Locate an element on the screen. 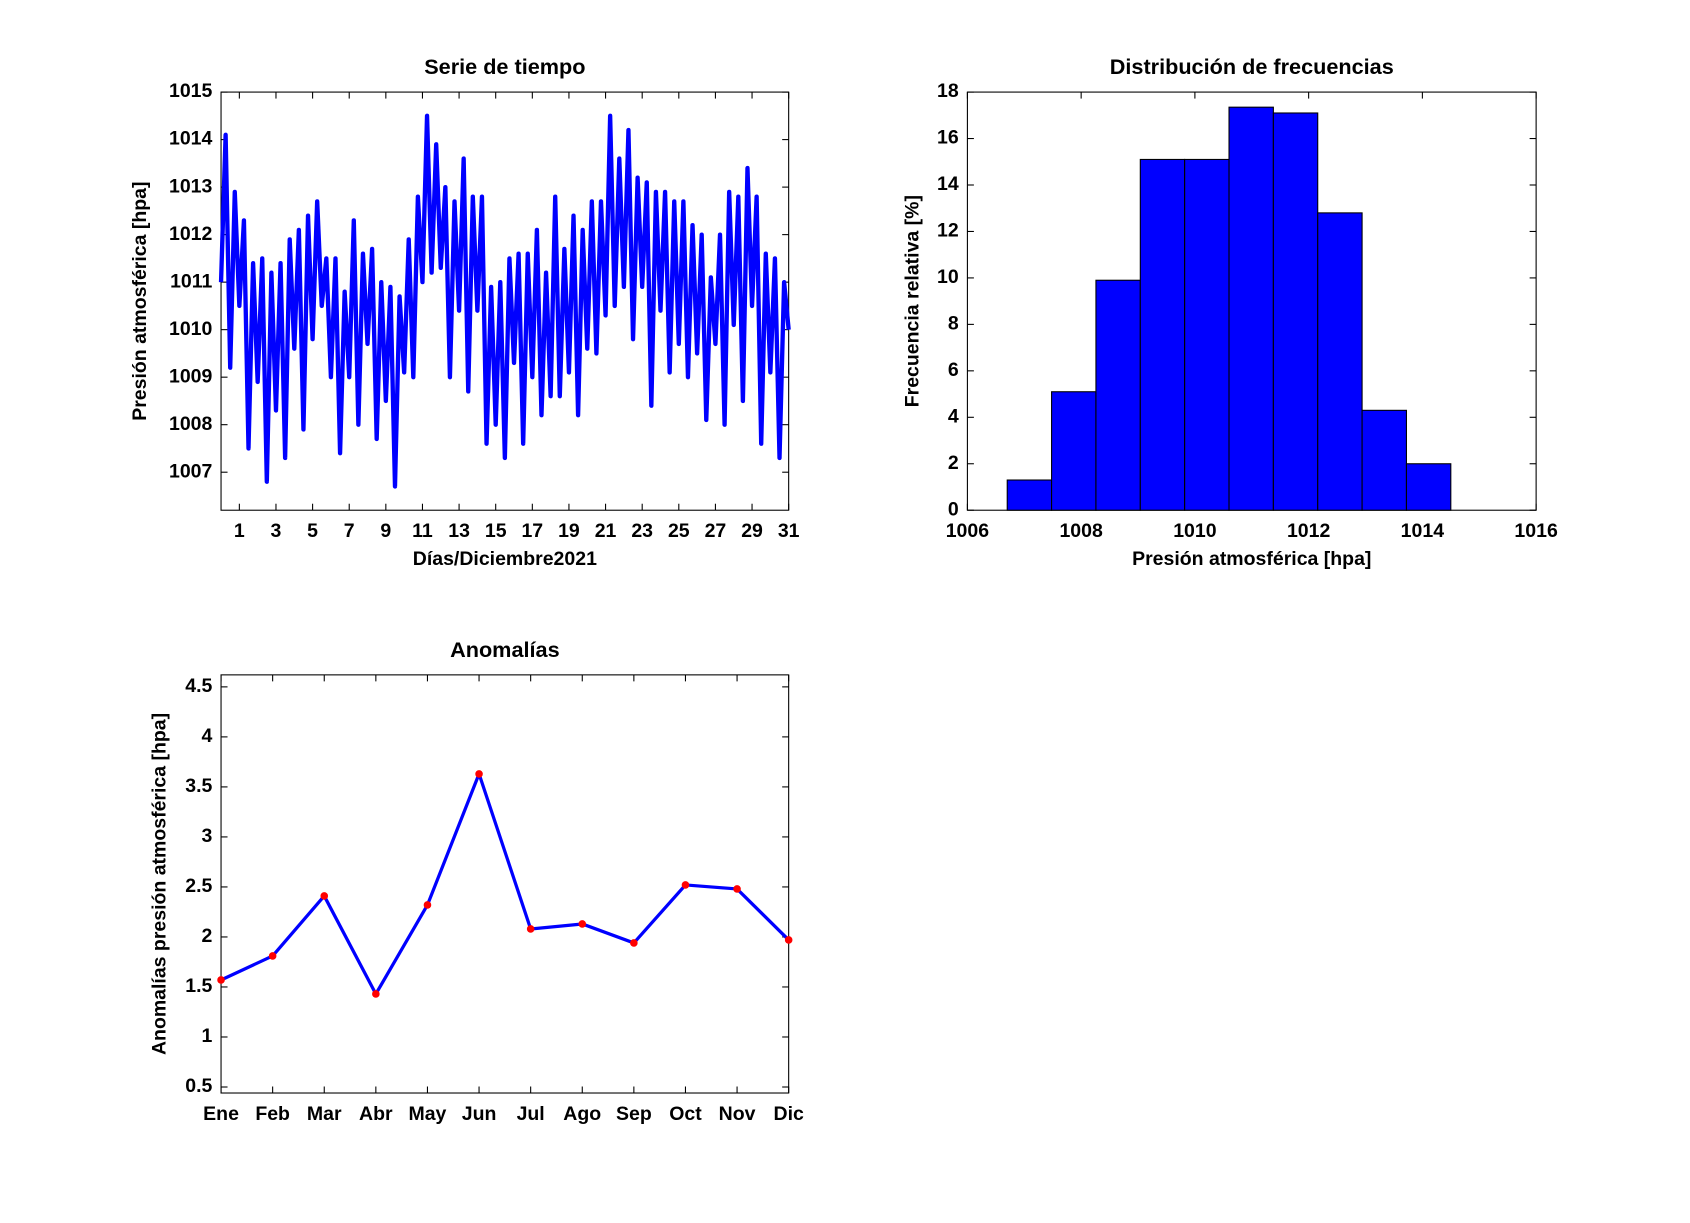  y-tick-label: 3 is located at coordinates (207, 836).